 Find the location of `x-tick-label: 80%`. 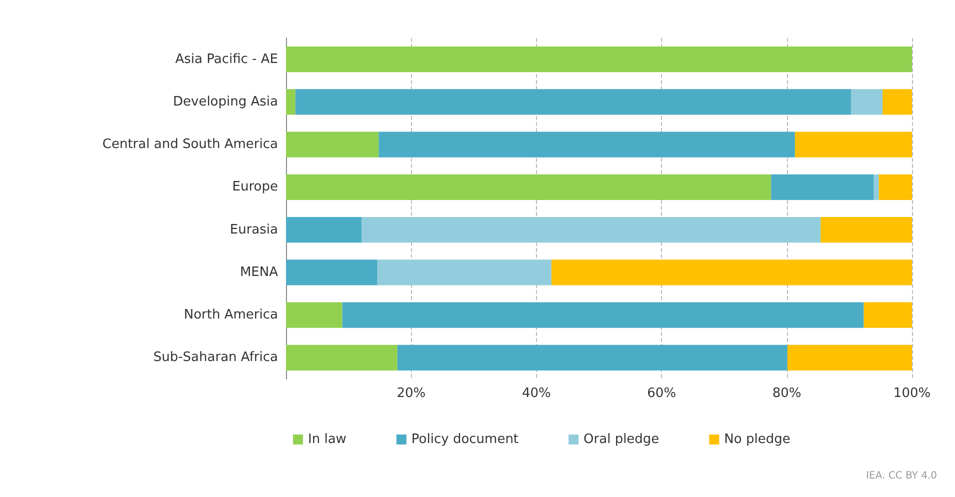

x-tick-label: 80% is located at coordinates (787, 393).